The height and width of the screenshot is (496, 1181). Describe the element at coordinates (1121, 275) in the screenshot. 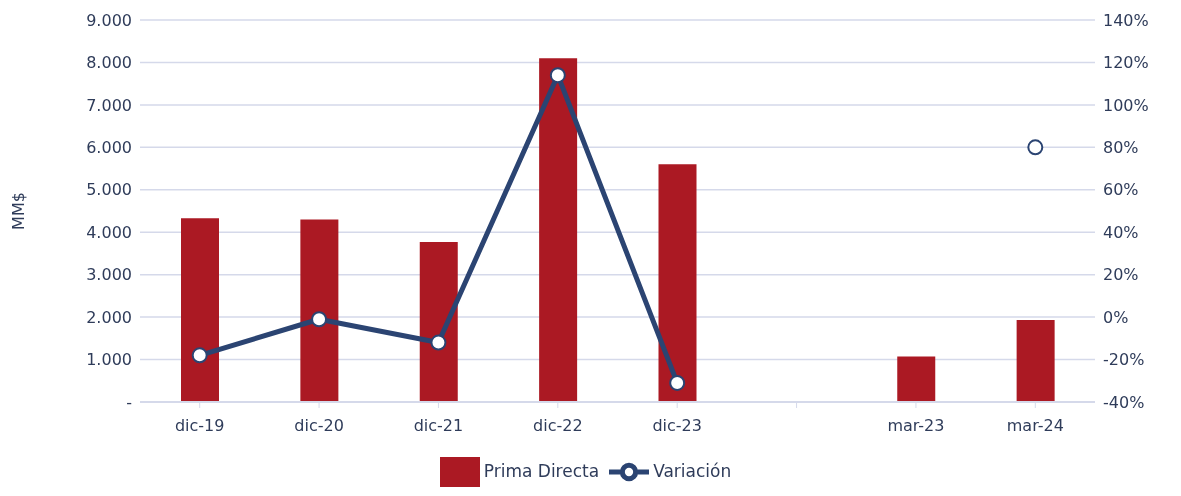

I see `y2-tick-label: 20%` at that location.